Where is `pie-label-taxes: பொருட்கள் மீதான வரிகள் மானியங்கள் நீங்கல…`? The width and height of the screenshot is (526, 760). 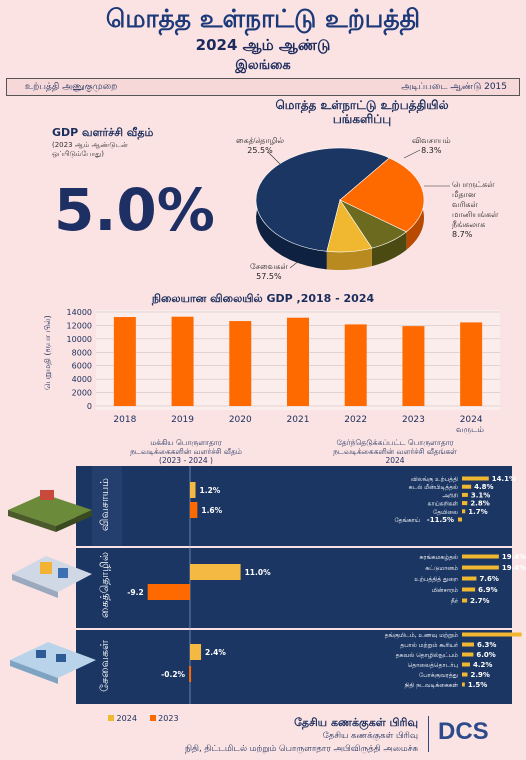
pie-label-taxes: பொருட்கள் மீதான வரிகள் மானியங்கள் நீங்கல… is located at coordinates (475, 209).